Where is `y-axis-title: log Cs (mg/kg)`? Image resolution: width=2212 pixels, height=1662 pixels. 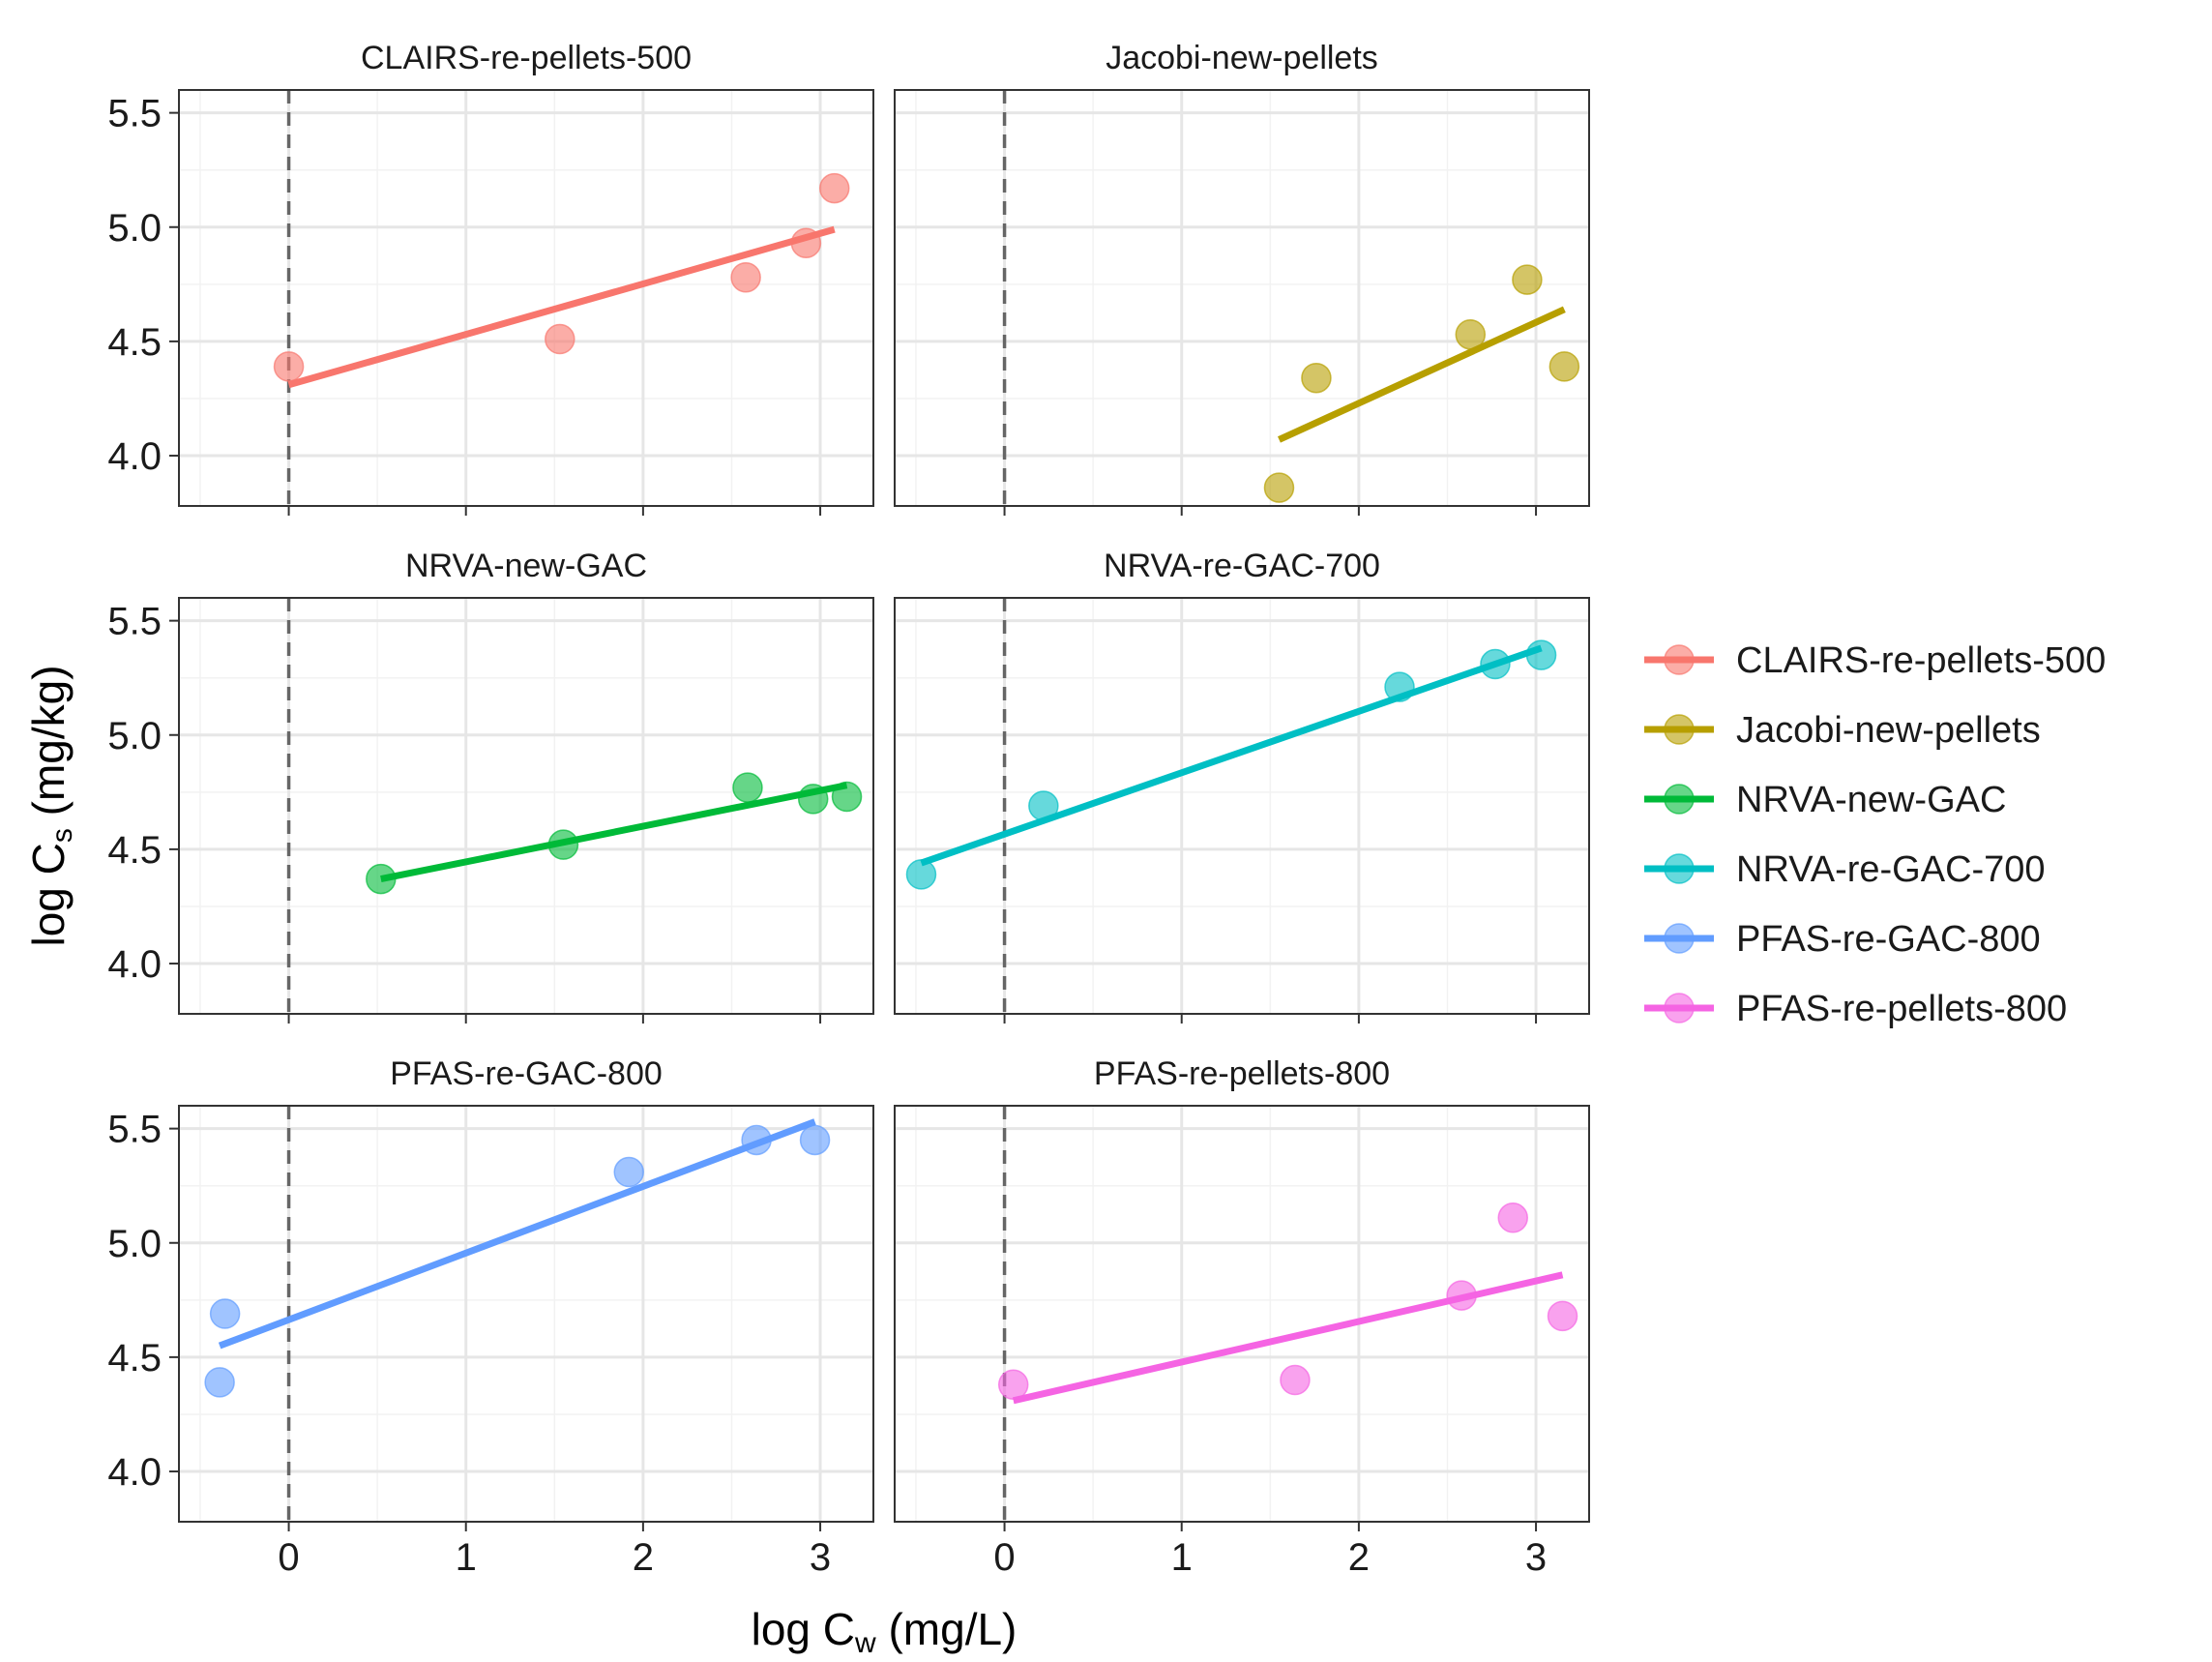 y-axis-title: log Cs (mg/kg) is located at coordinates (51, 806).